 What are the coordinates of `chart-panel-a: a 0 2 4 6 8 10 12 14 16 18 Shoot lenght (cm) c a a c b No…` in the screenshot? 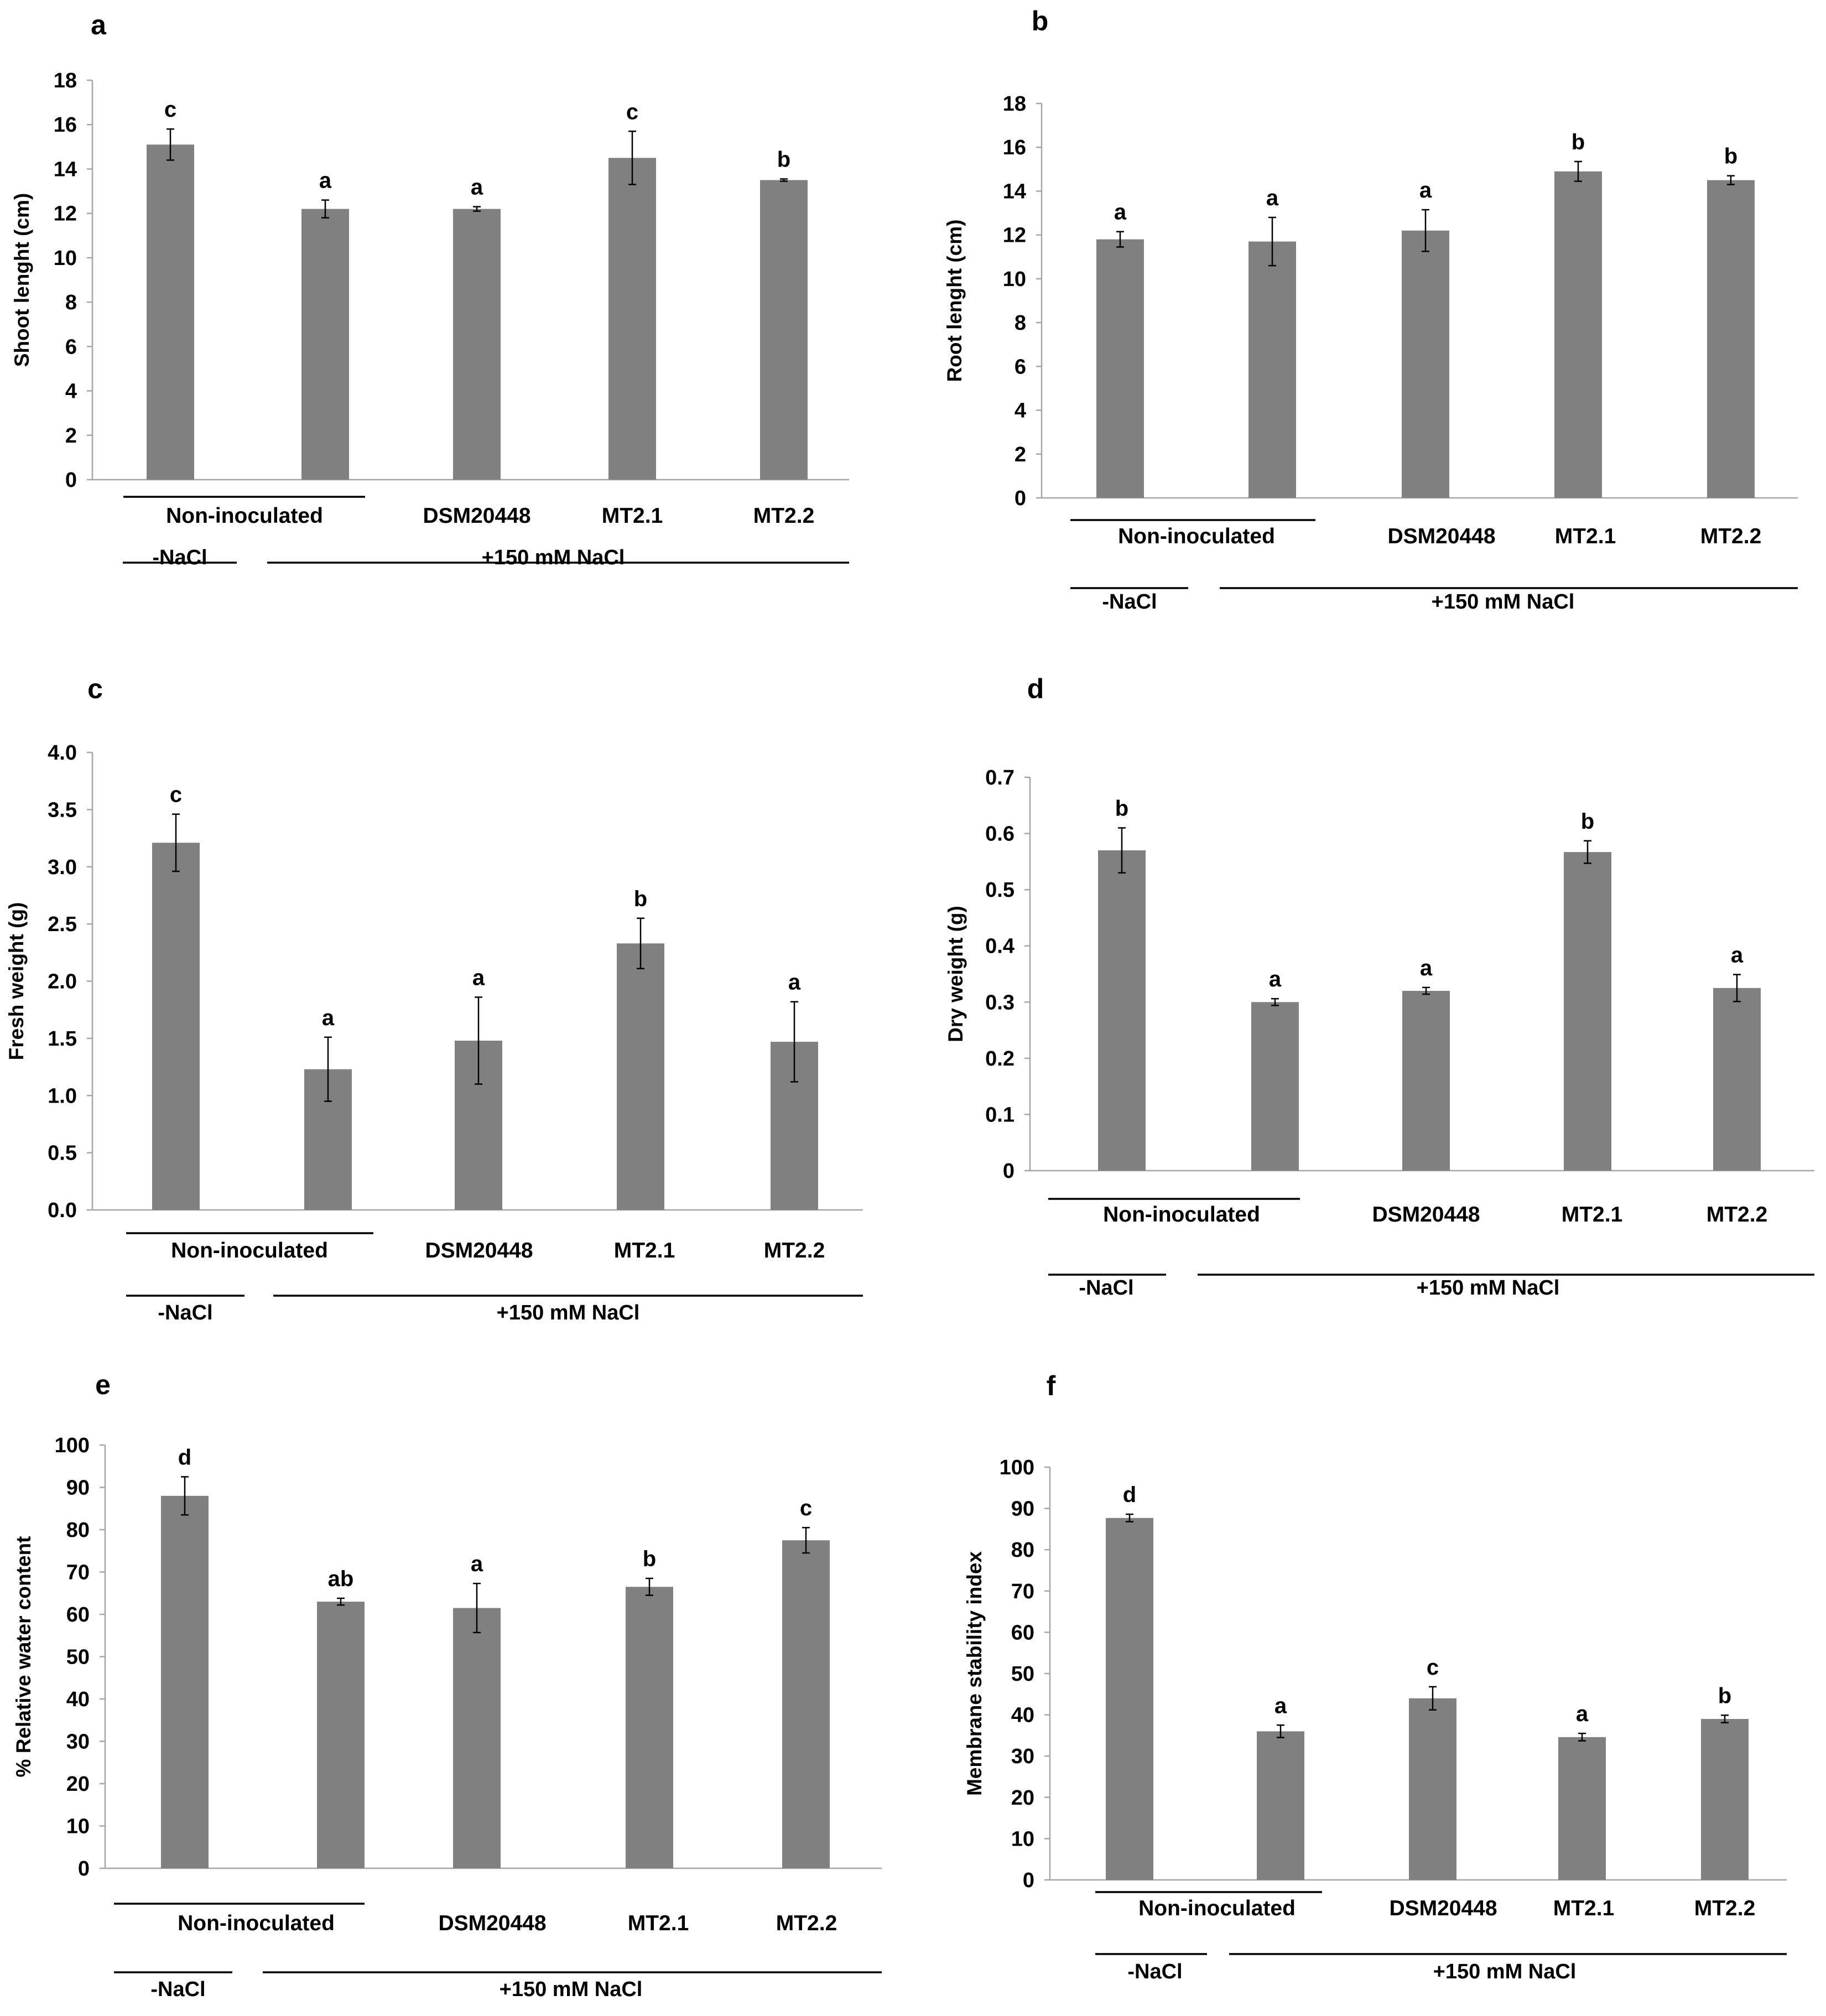 It's located at (430, 289).